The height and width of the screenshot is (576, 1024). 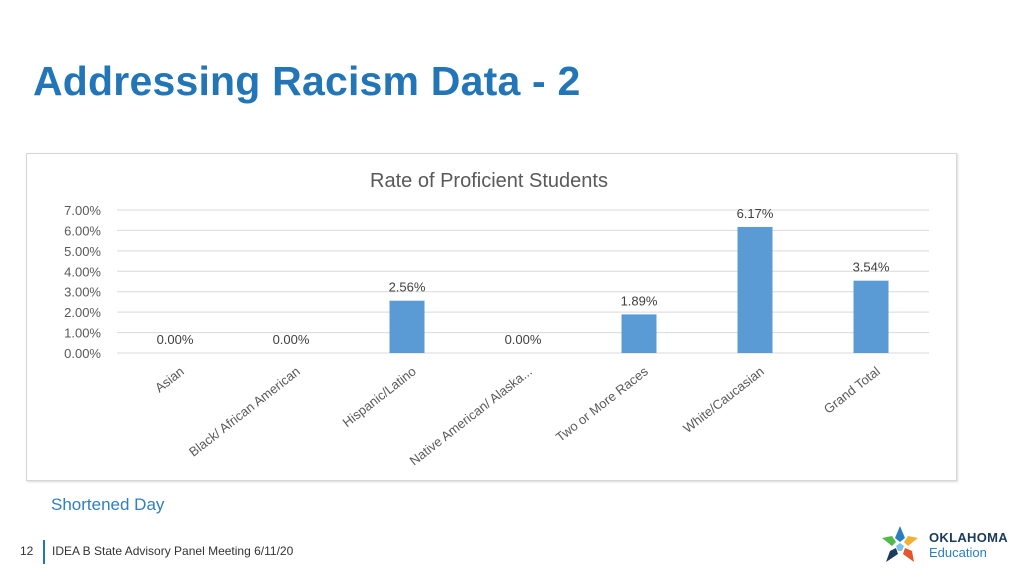 I want to click on logo-line2: Education, so click(x=958, y=552).